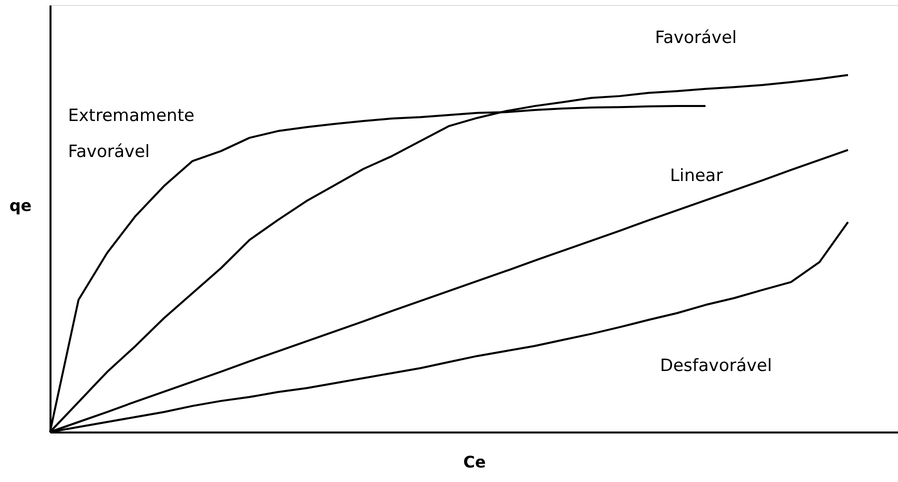 This screenshot has width=898, height=482. Describe the element at coordinates (696, 38) in the screenshot. I see `text: Favorável` at that location.